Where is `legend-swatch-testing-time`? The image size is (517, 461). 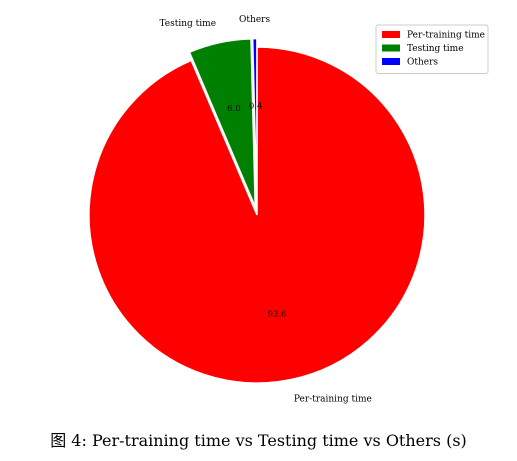 legend-swatch-testing-time is located at coordinates (391, 48).